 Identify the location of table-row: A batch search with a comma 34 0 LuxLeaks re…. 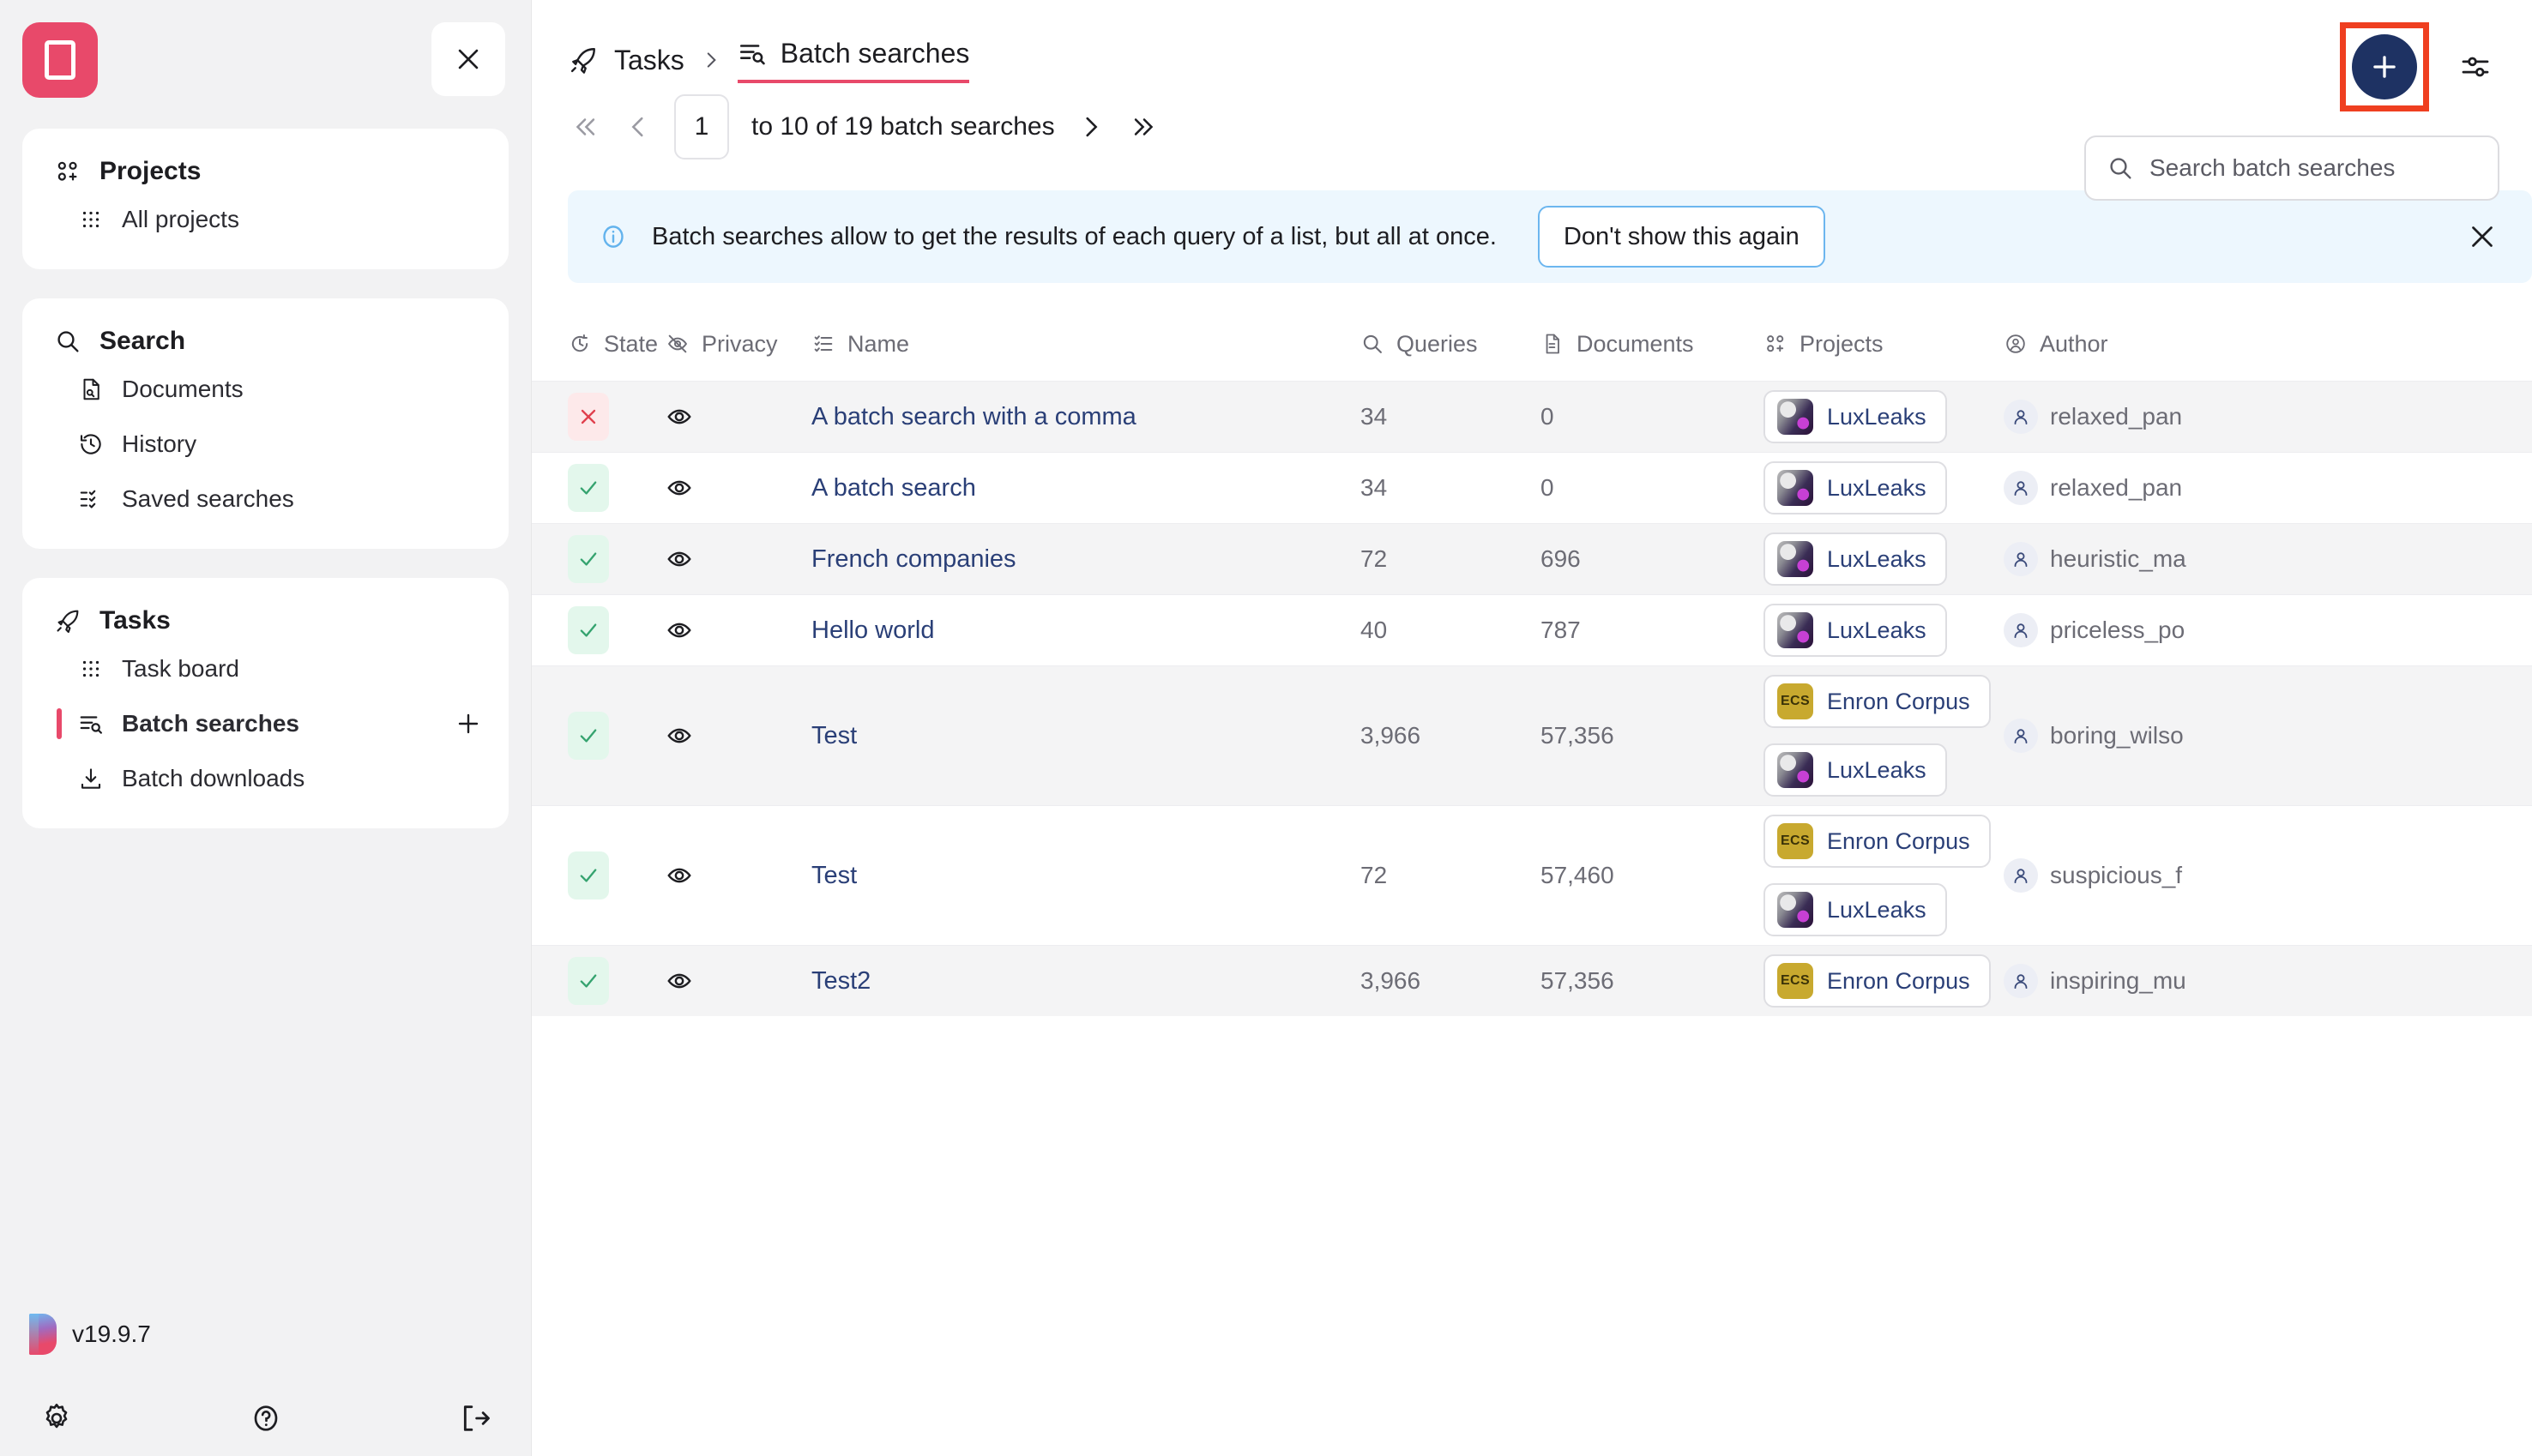
(1532, 416).